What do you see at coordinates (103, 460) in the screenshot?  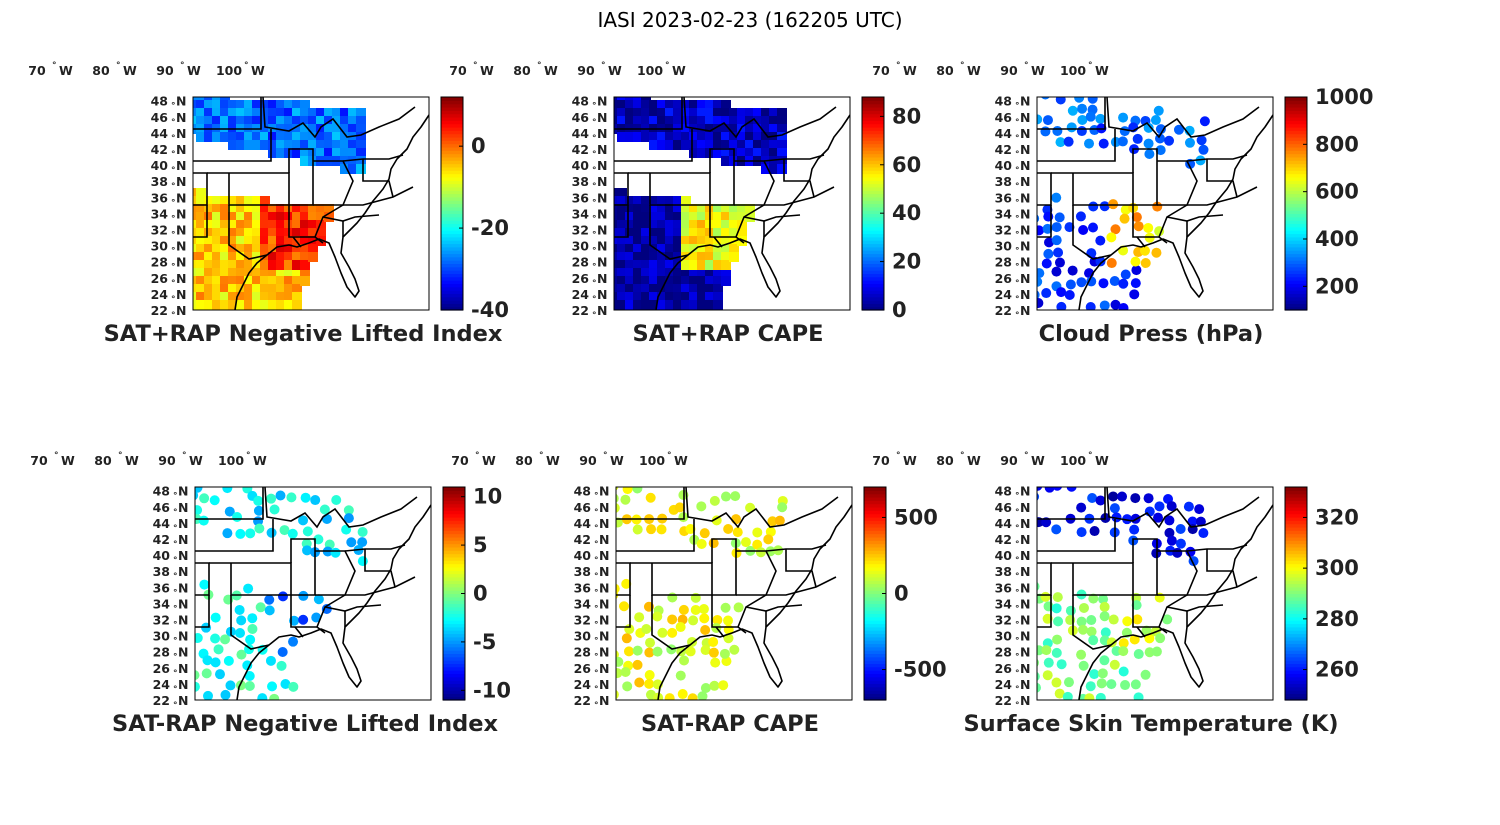 I see `lon-tick-label: 80` at bounding box center [103, 460].